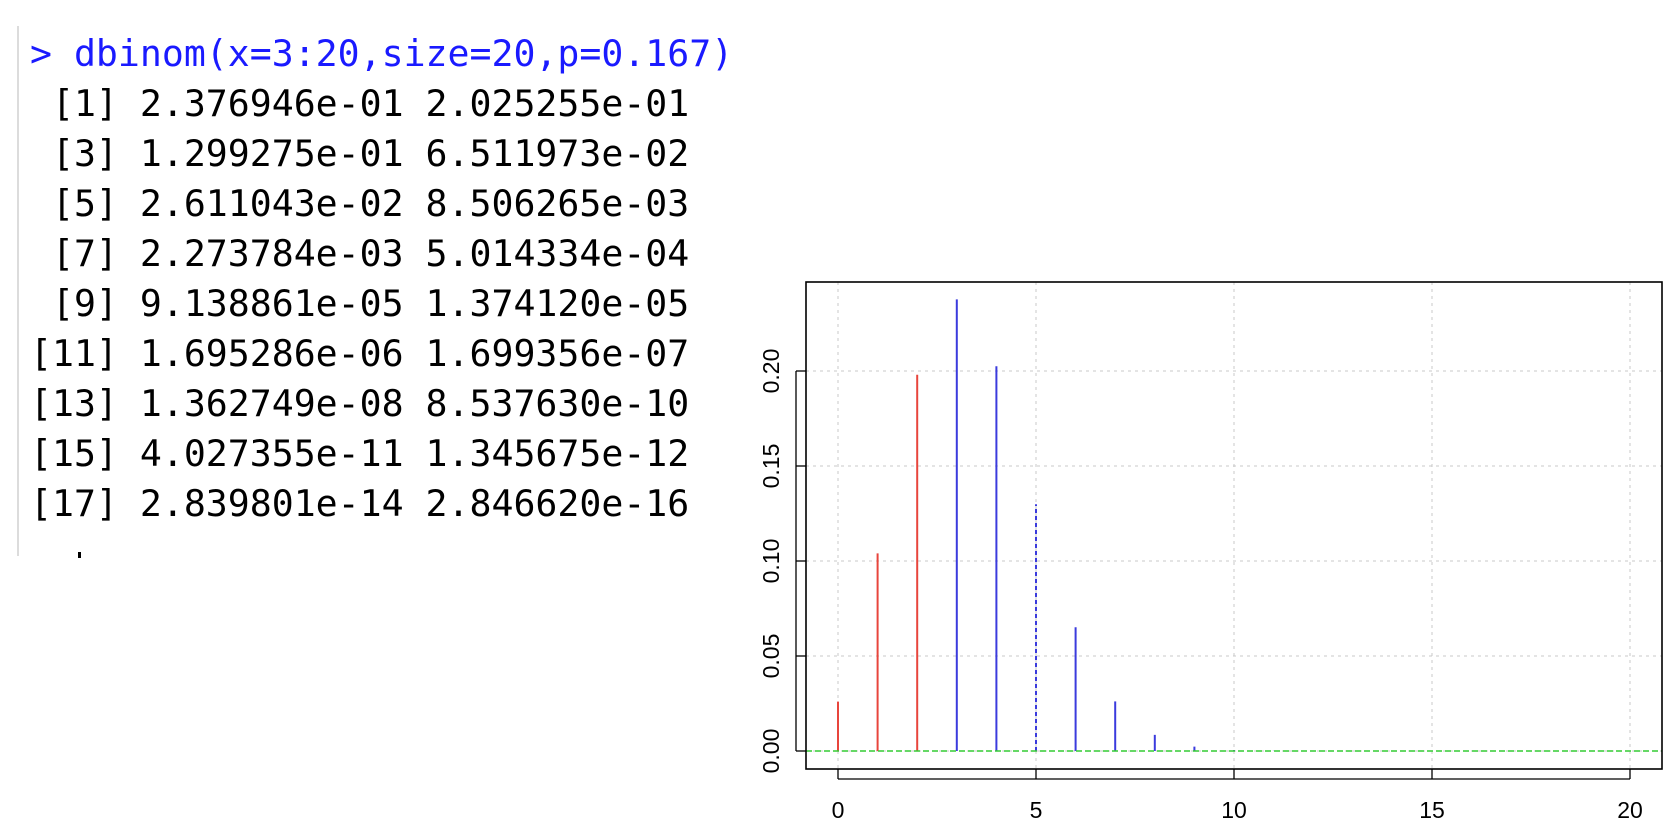 The image size is (1678, 840). I want to click on x-tick-label: 20, so click(1630, 810).